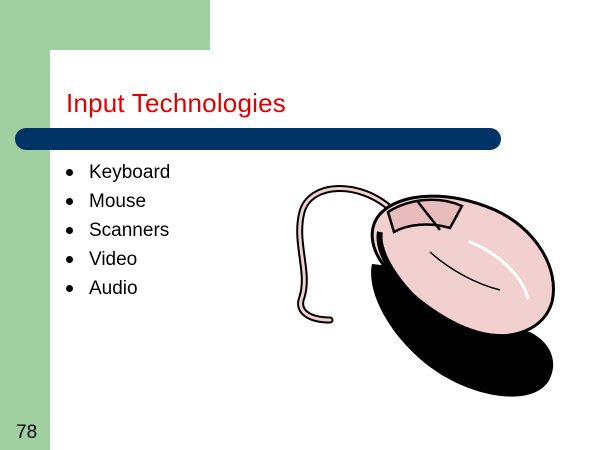 The image size is (600, 450). I want to click on bullet-label: Audio, so click(113, 288).